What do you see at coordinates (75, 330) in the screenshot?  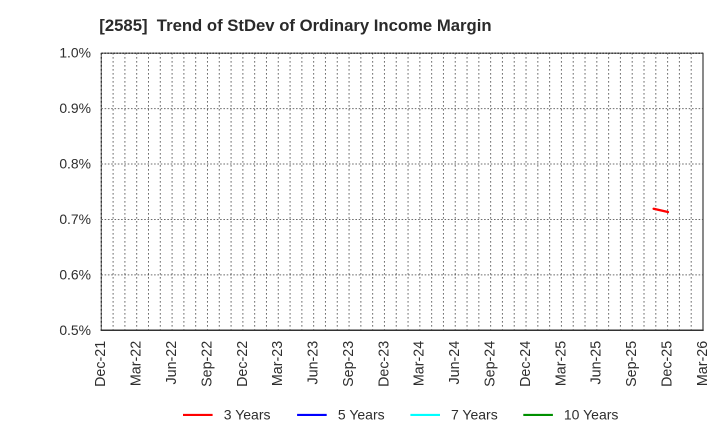 I see `svg-text: 0.5%` at bounding box center [75, 330].